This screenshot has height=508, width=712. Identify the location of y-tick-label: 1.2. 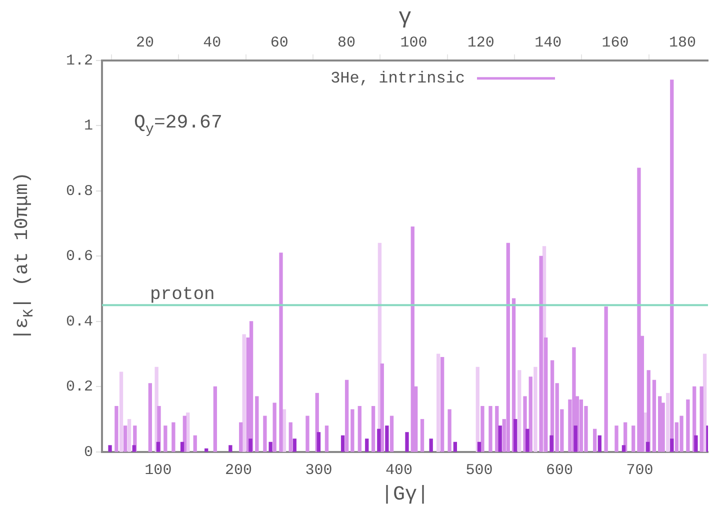
(79, 61).